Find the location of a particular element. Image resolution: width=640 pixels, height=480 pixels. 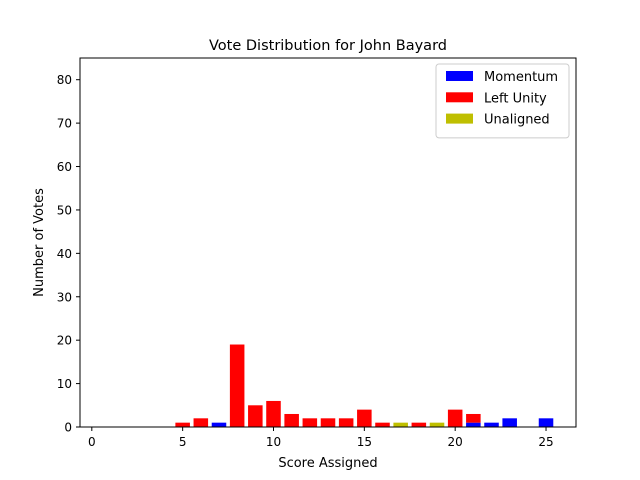

x-tick-label: 10 is located at coordinates (273, 442).